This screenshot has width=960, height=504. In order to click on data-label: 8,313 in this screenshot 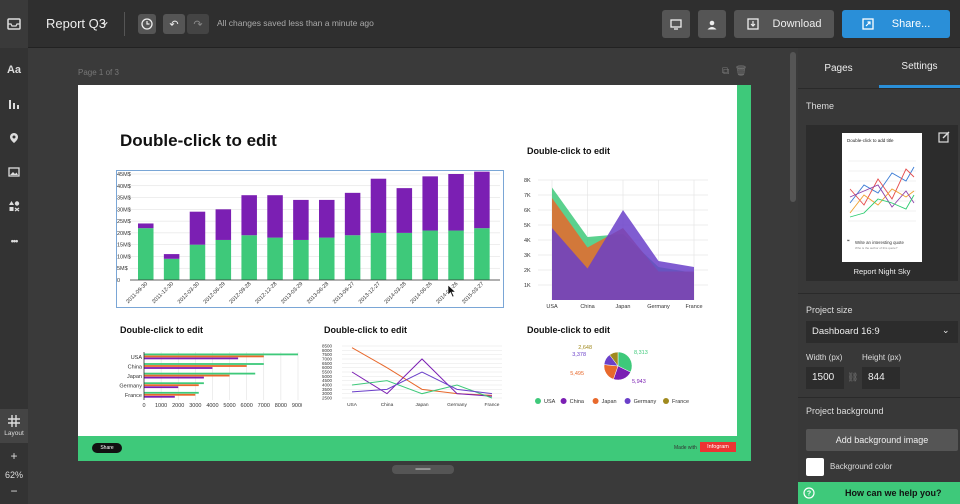, I will do `click(641, 353)`.